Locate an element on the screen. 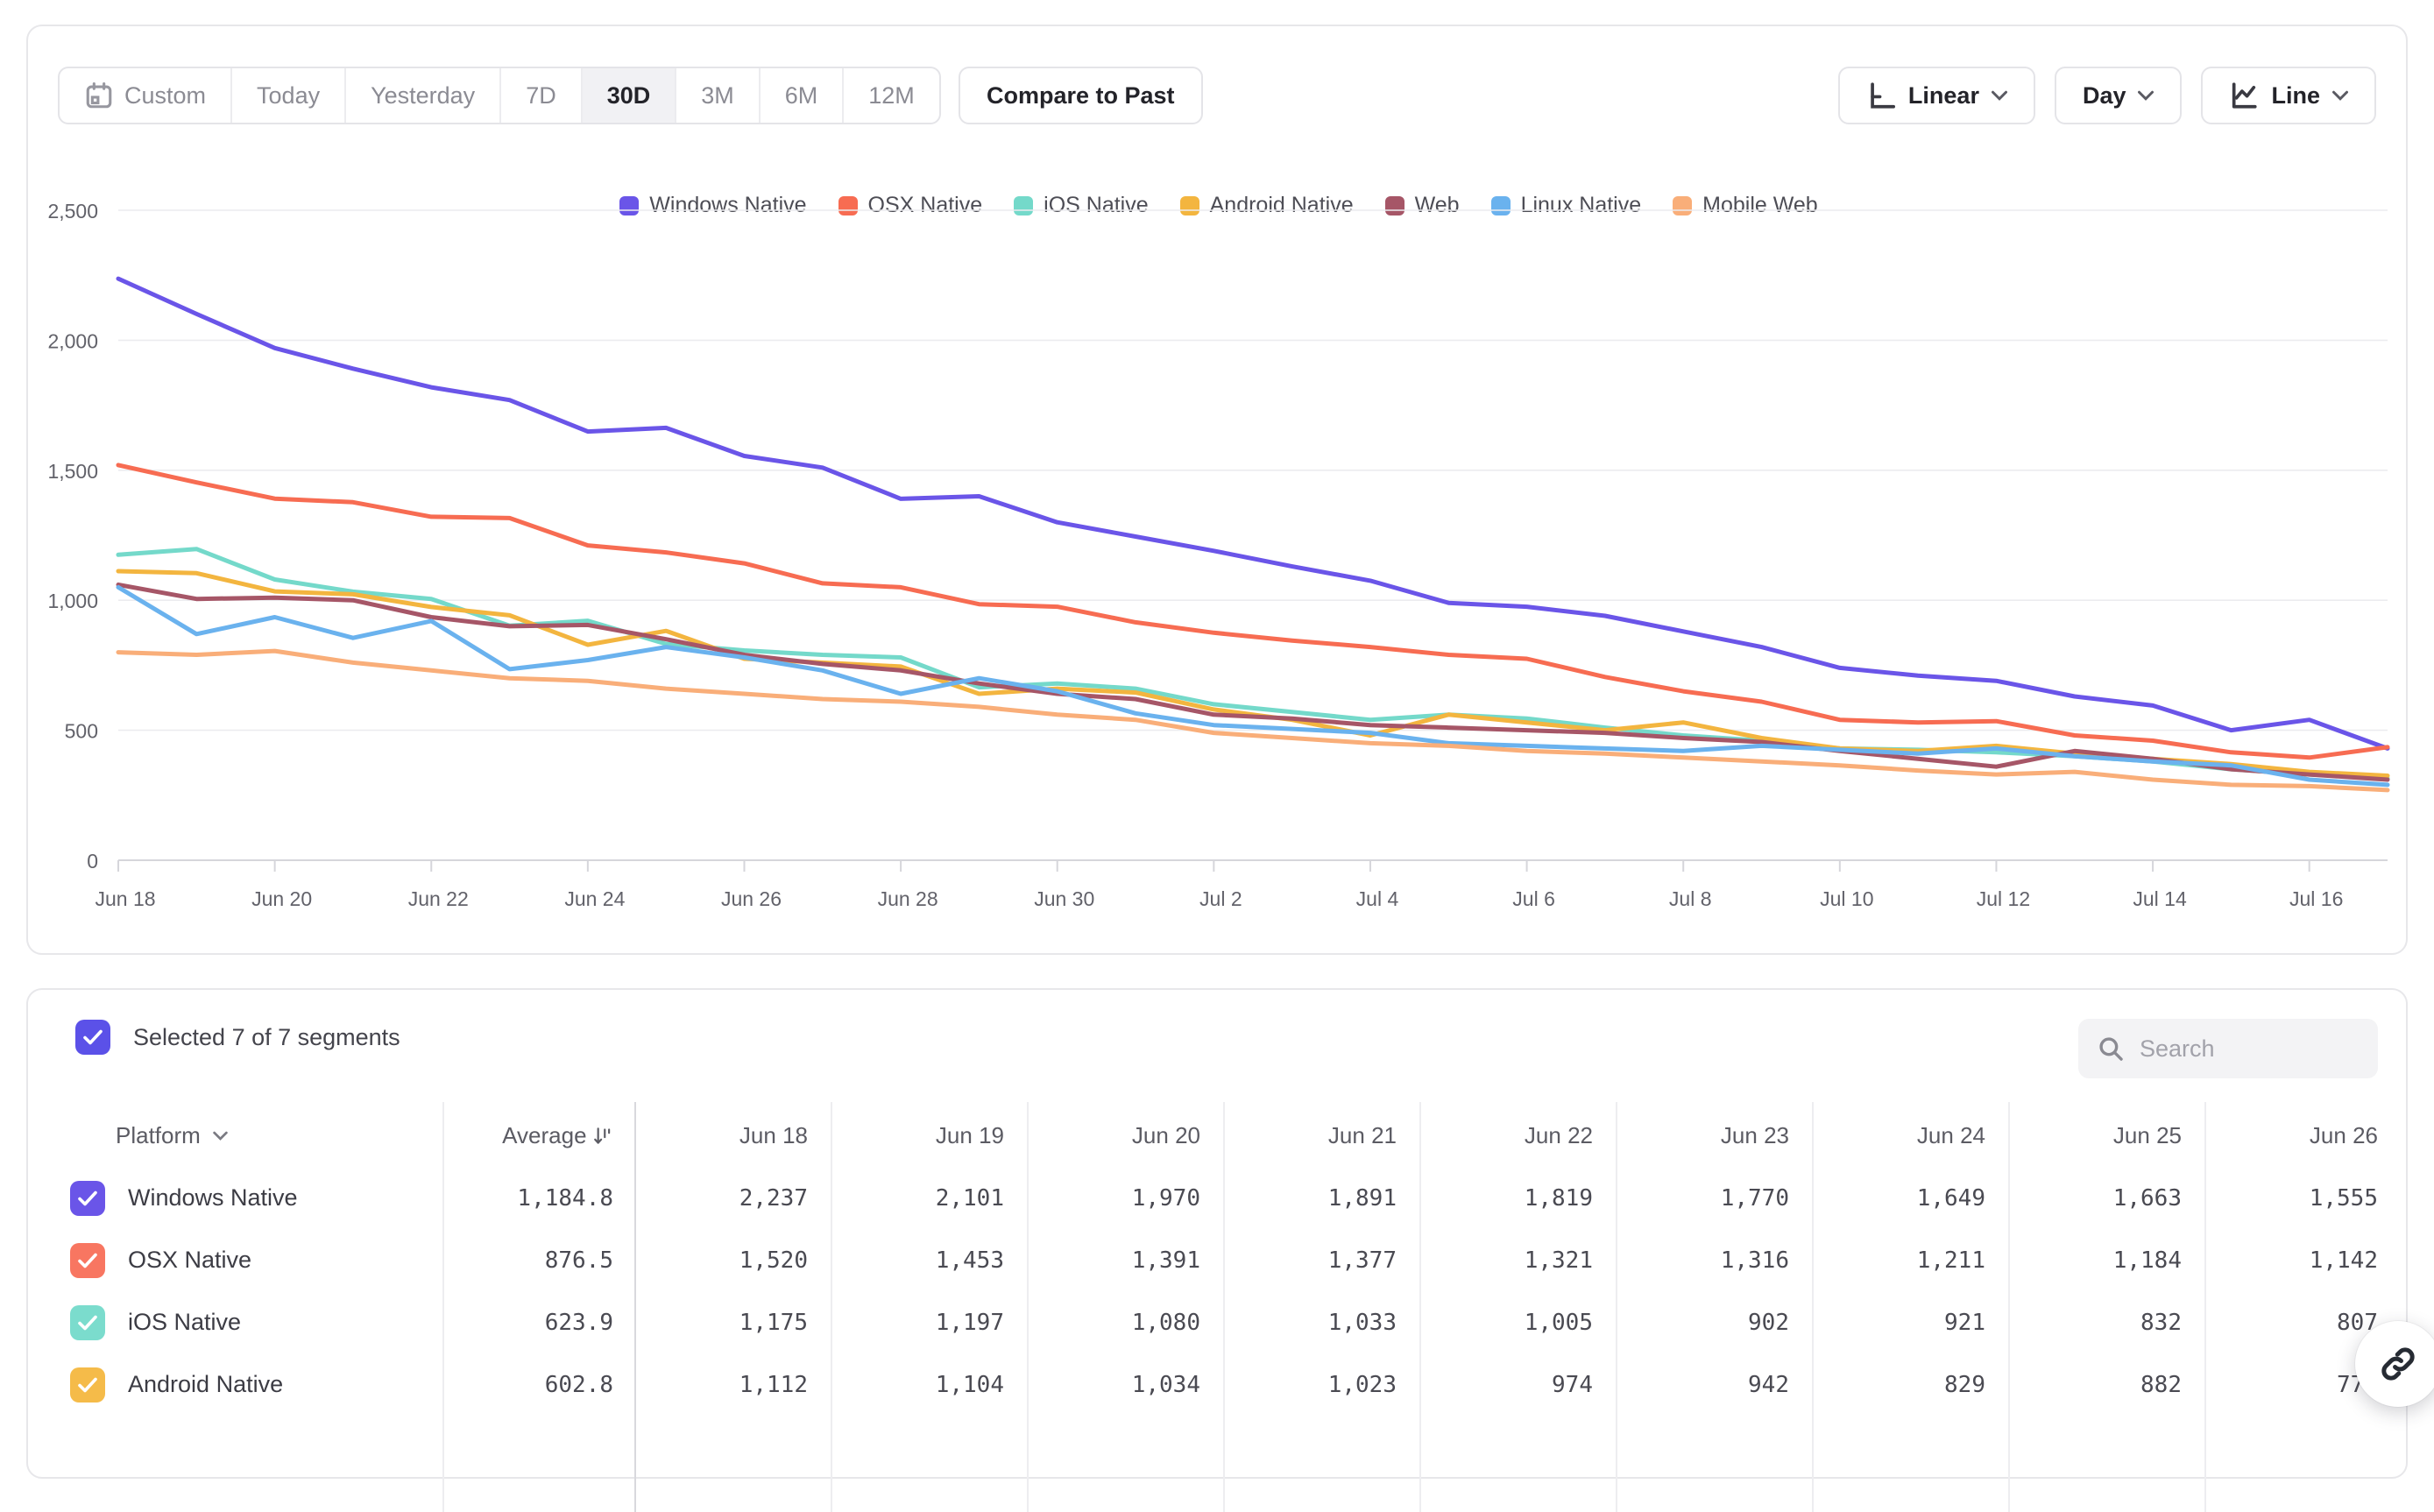 The image size is (2434, 1512). share-link-button is located at coordinates (2394, 1364).